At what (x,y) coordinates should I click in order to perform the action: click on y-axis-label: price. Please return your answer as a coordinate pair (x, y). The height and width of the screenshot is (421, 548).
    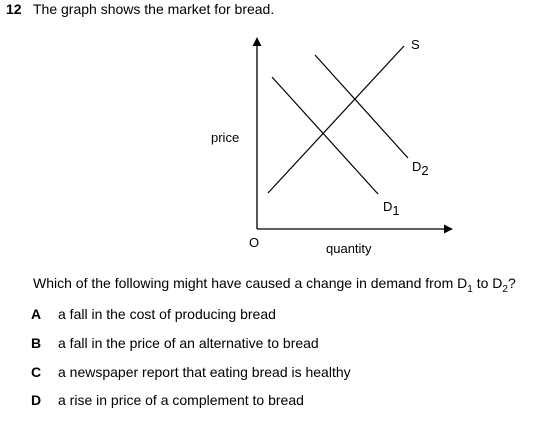
    Looking at the image, I should click on (225, 137).